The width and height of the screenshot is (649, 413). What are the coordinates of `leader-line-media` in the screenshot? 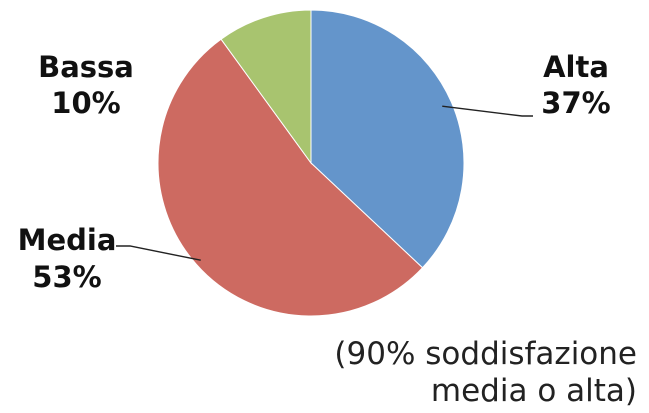 It's located at (158, 253).